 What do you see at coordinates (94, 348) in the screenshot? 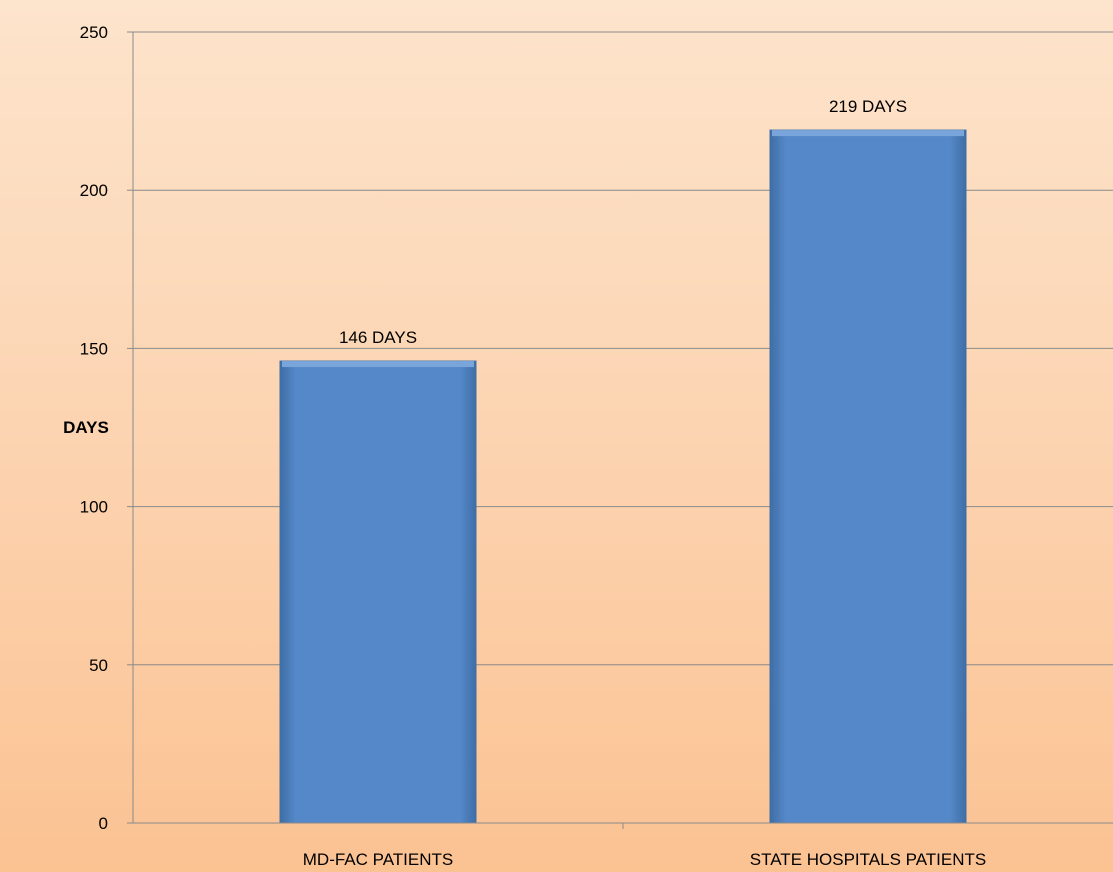
I see `y-tick-label: 150` at bounding box center [94, 348].